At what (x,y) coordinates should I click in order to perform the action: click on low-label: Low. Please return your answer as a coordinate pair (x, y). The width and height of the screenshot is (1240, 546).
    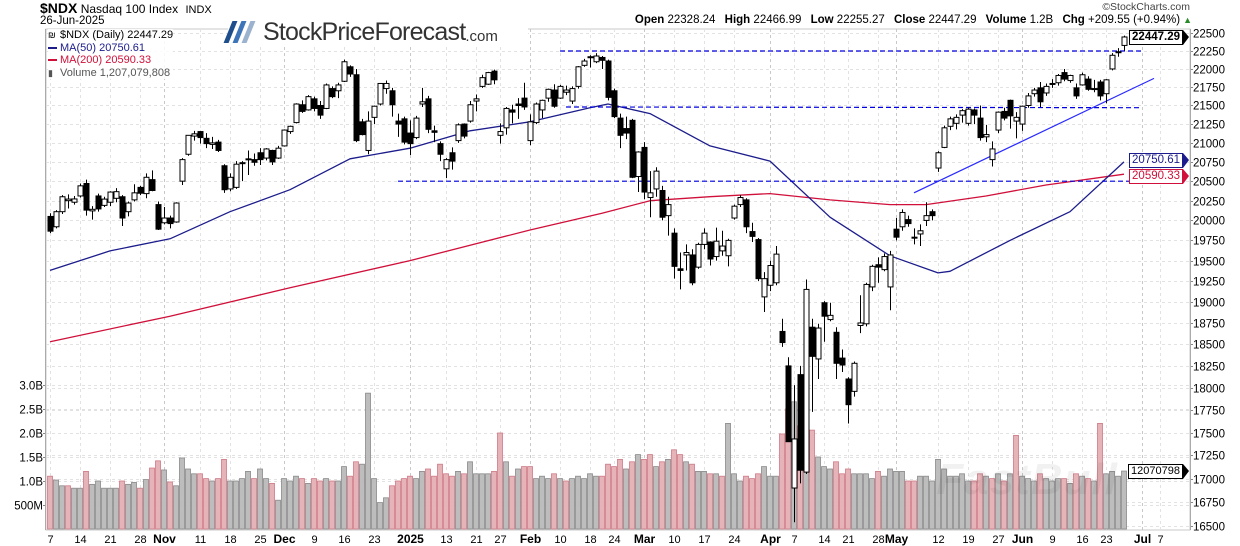
    Looking at the image, I should click on (822, 20).